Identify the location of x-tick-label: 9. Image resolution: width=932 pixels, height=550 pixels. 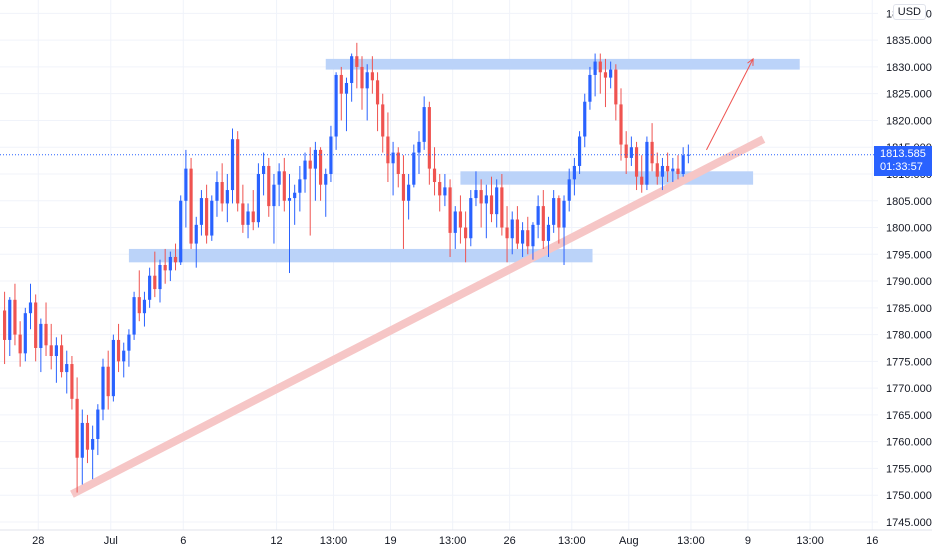
(748, 541).